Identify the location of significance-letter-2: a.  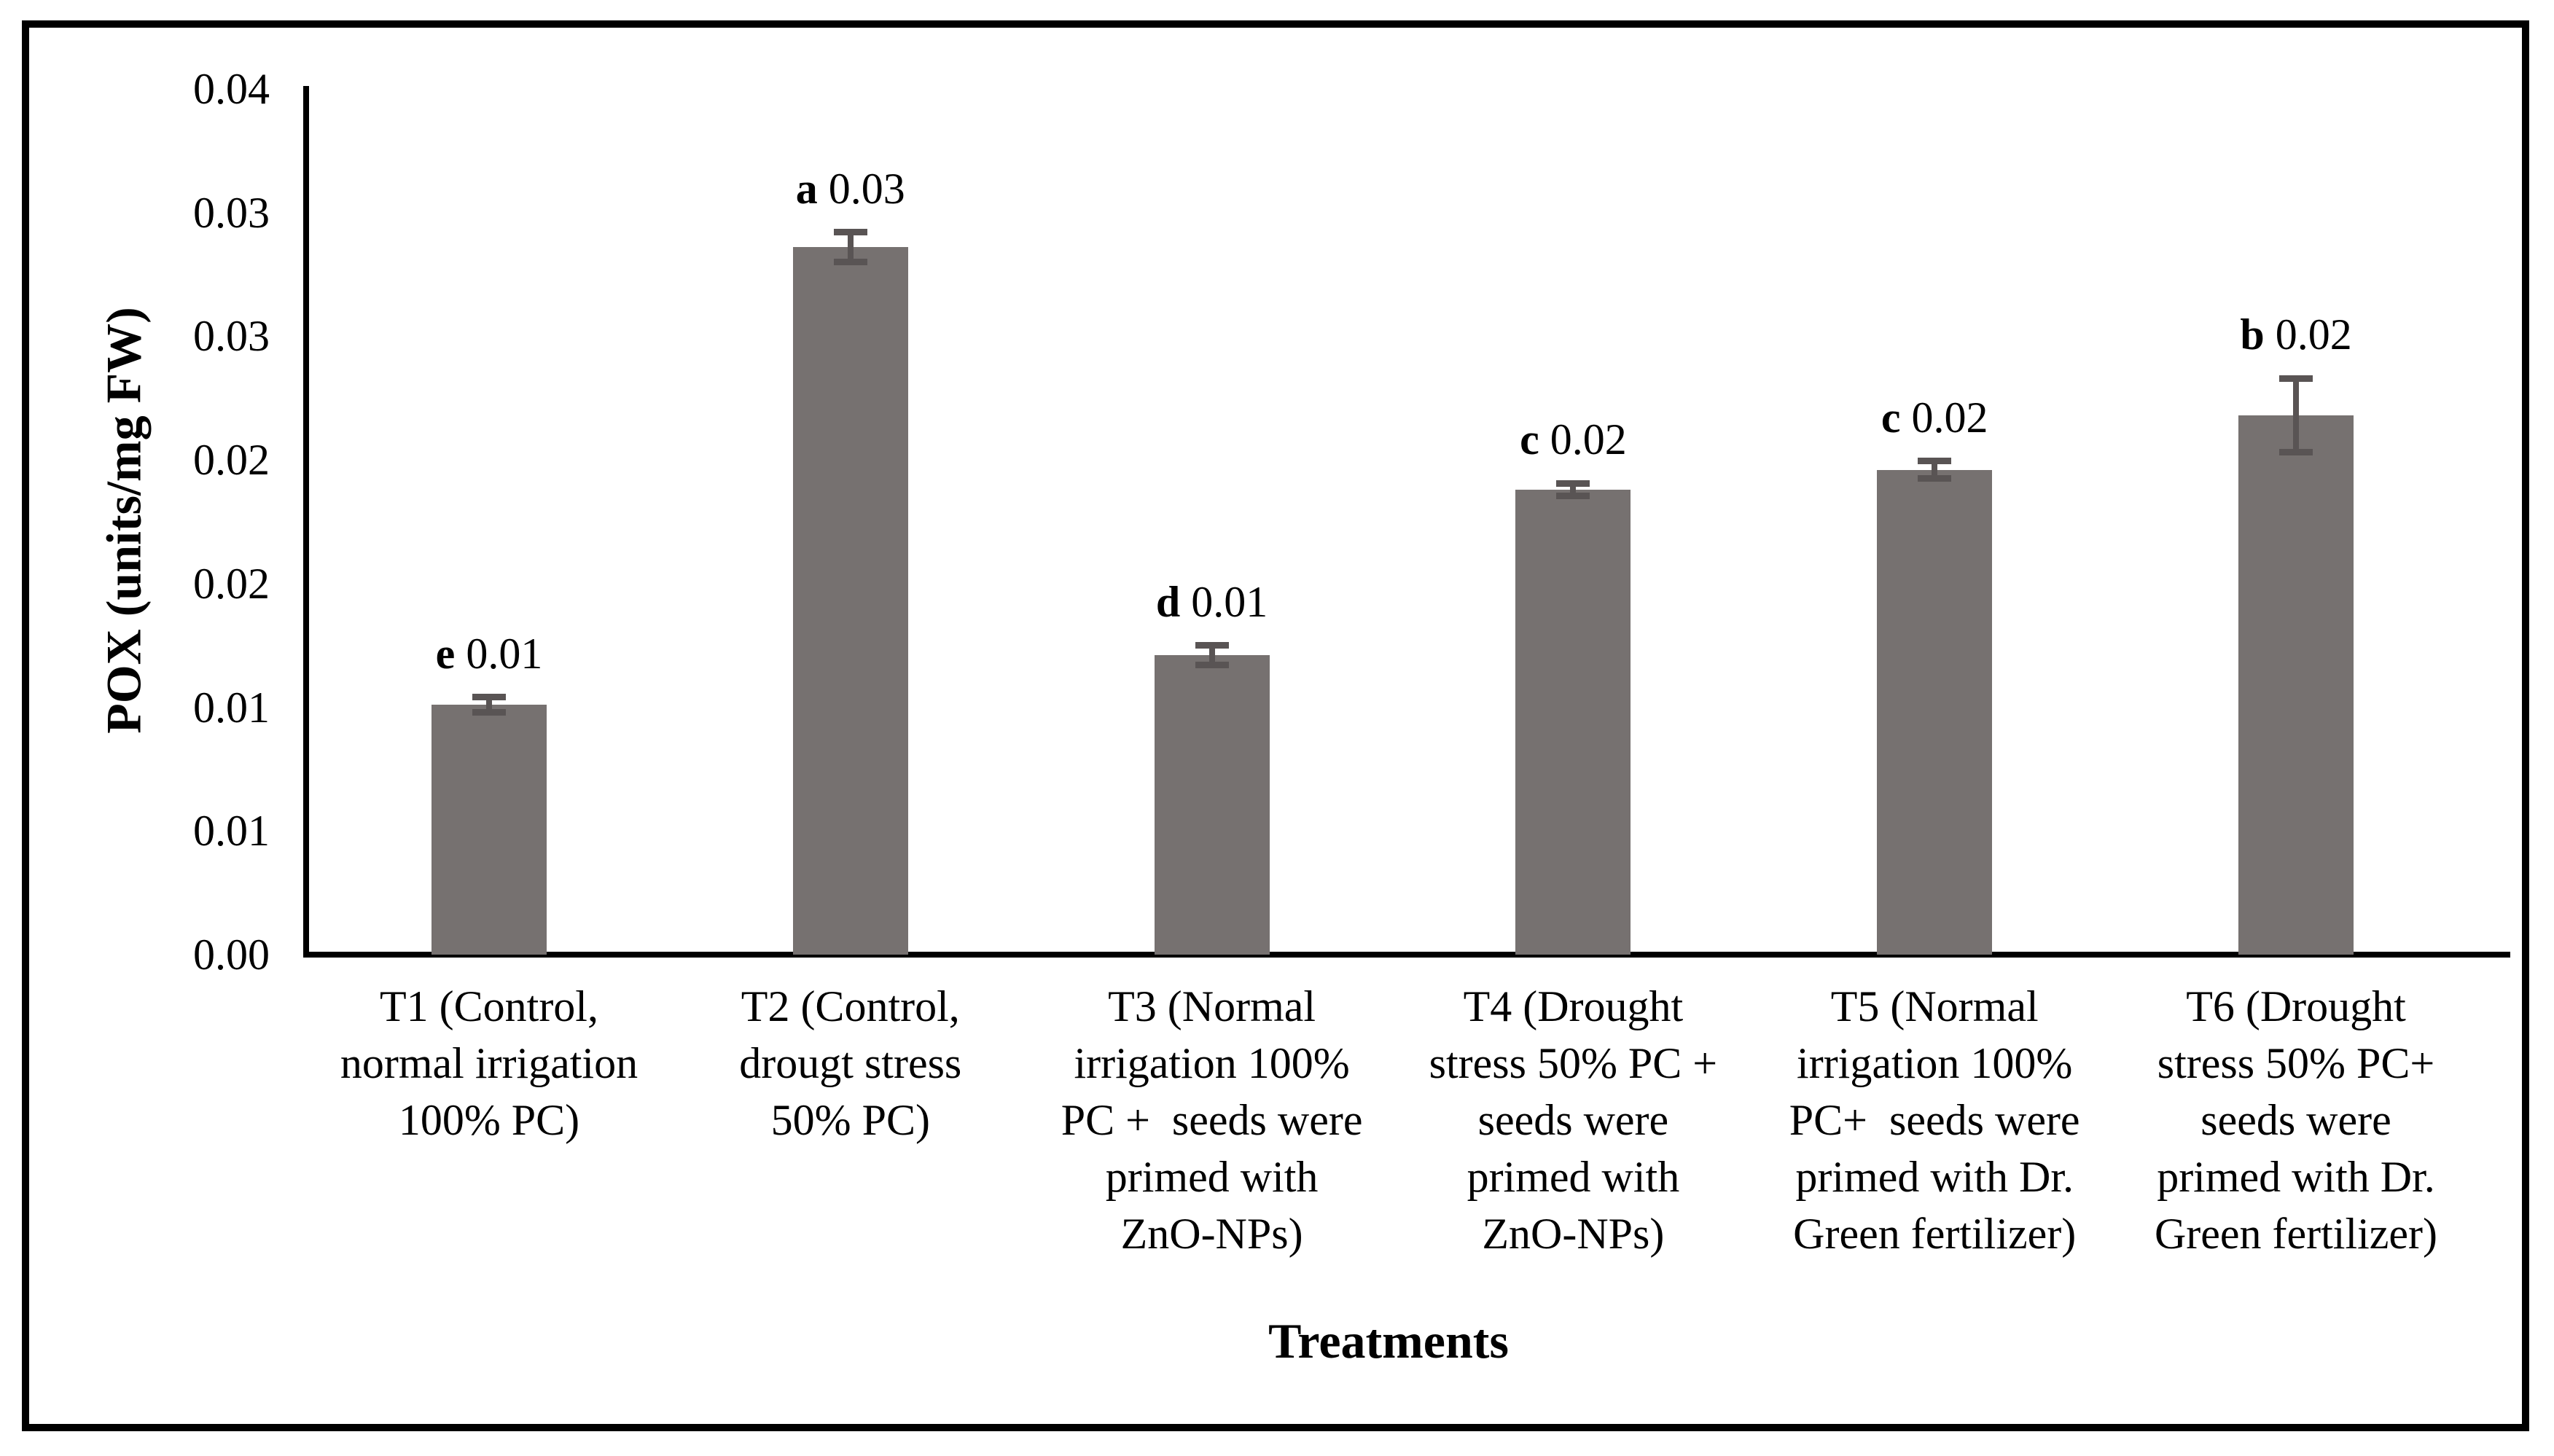
(806, 188).